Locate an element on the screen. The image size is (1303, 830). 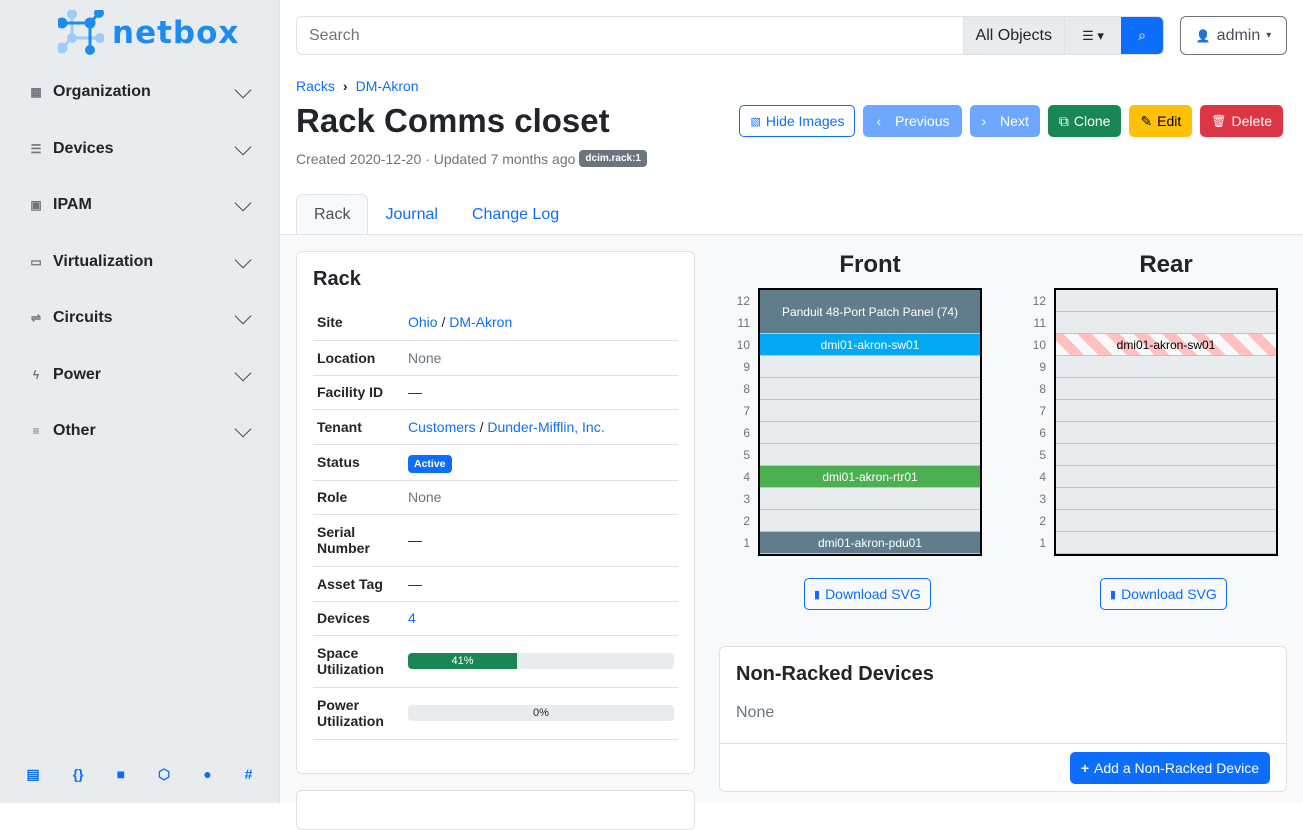
power-icon: ϟ is located at coordinates (36, 375).